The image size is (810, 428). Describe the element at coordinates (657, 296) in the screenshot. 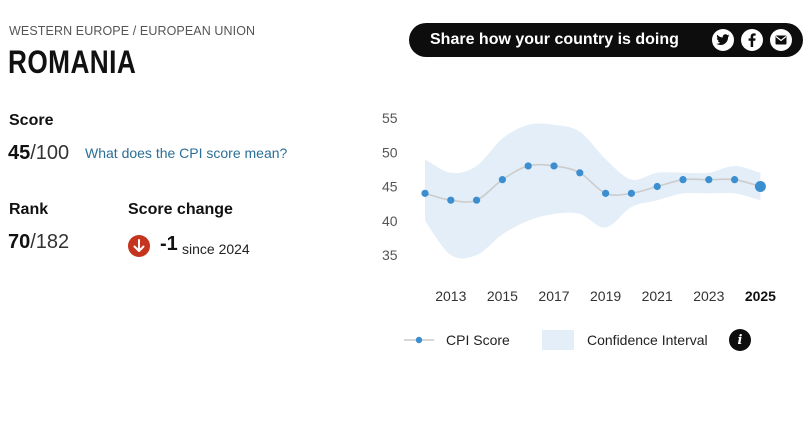

I see `x-tick-label: 2021` at that location.